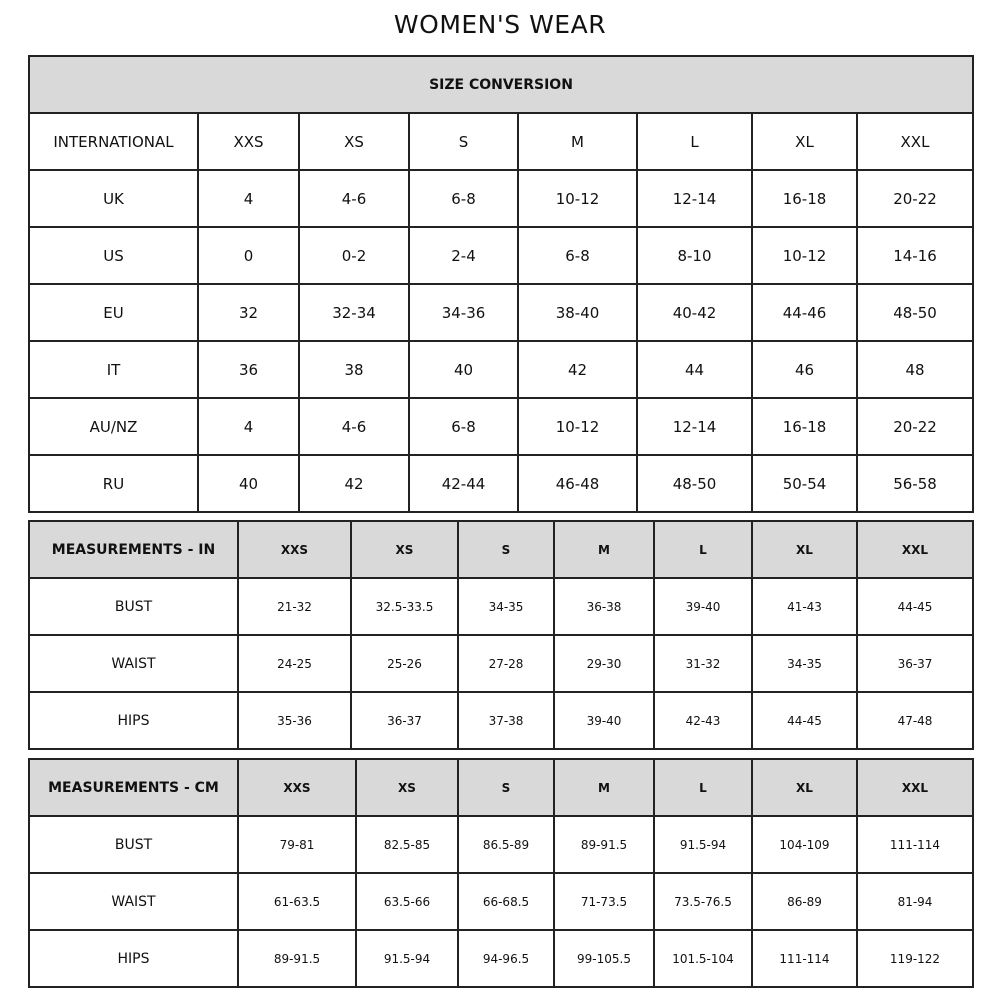 Image resolution: width=1000 pixels, height=1000 pixels. Describe the element at coordinates (133, 549) in the screenshot. I see `row-label: MEASUREMENTS - IN` at that location.